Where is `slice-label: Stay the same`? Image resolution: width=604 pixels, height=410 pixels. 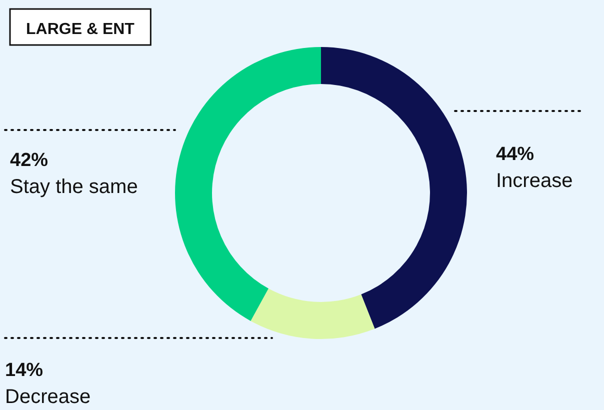
slice-label: Stay the same is located at coordinates (74, 187).